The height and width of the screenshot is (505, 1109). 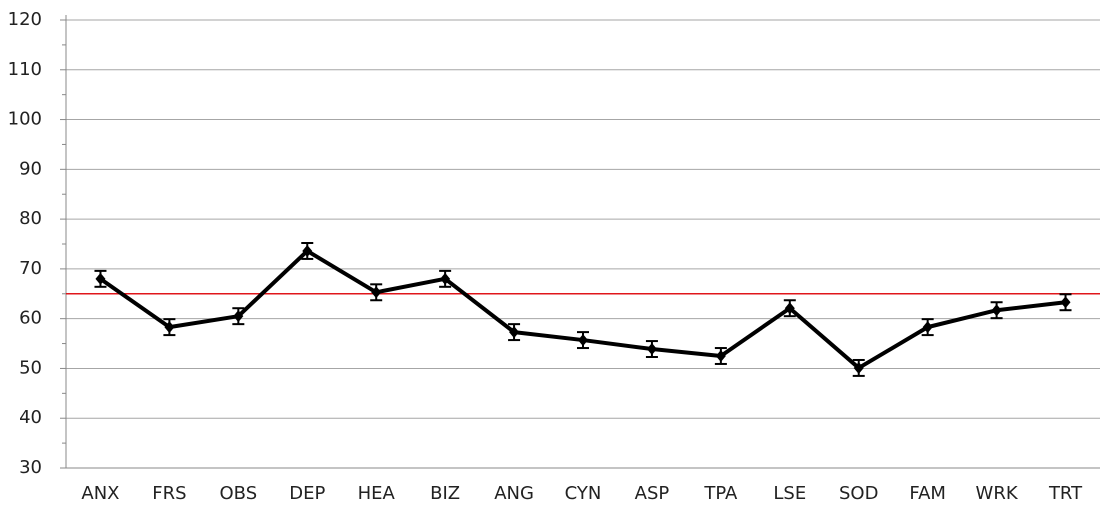 What do you see at coordinates (445, 493) in the screenshot?
I see `x-tick-label: BIZ` at bounding box center [445, 493].